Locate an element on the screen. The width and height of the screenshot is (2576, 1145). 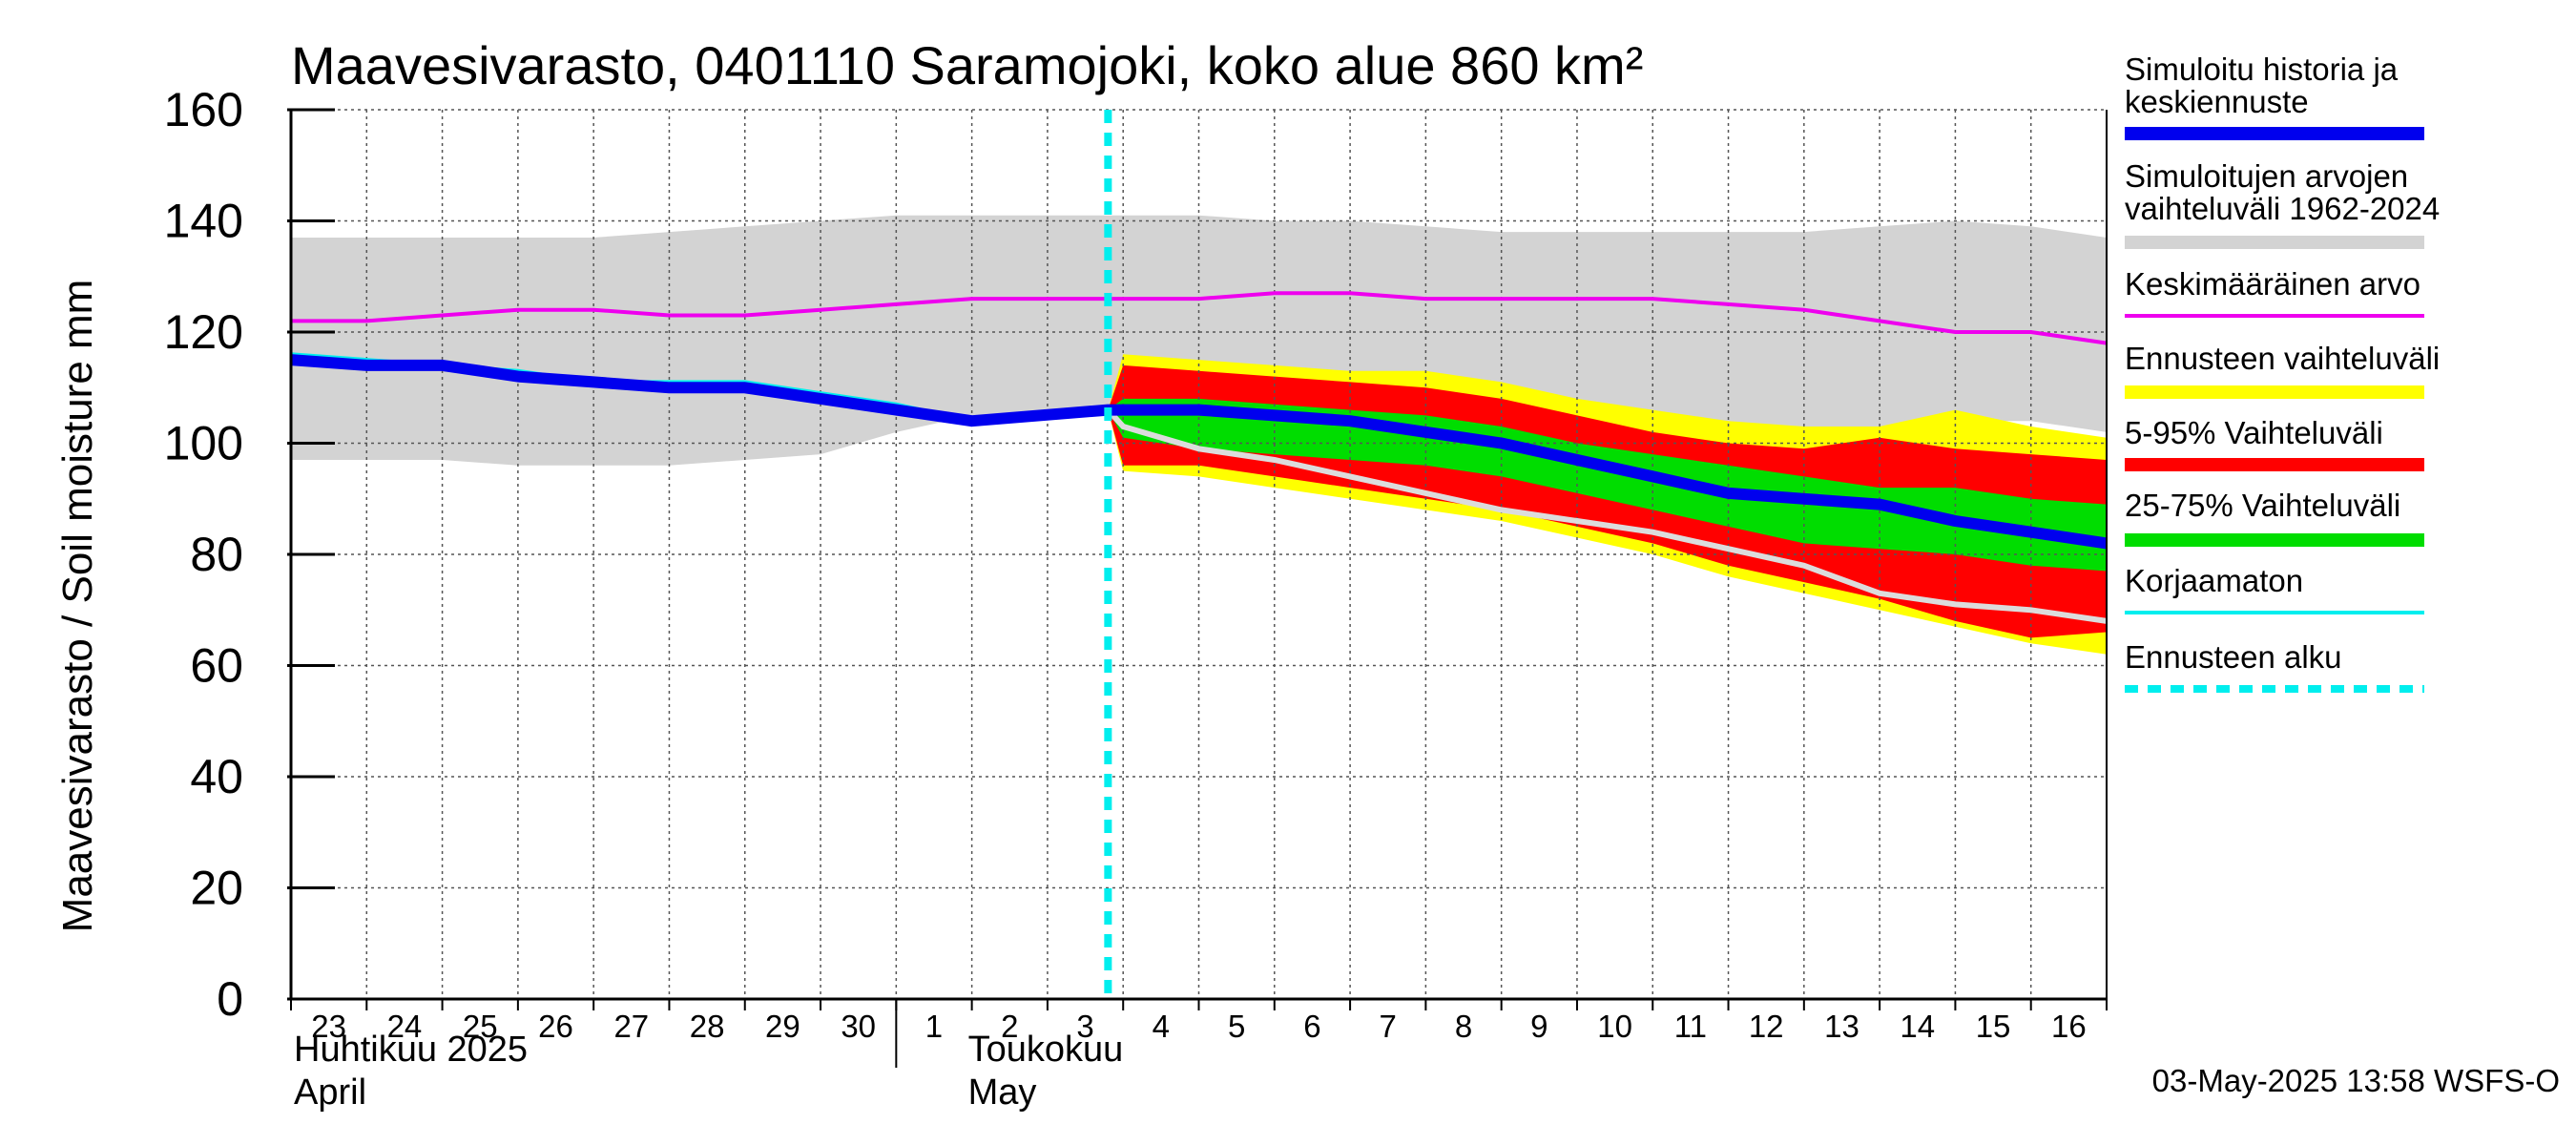
y-tick-label: 0 is located at coordinates (230, 999).